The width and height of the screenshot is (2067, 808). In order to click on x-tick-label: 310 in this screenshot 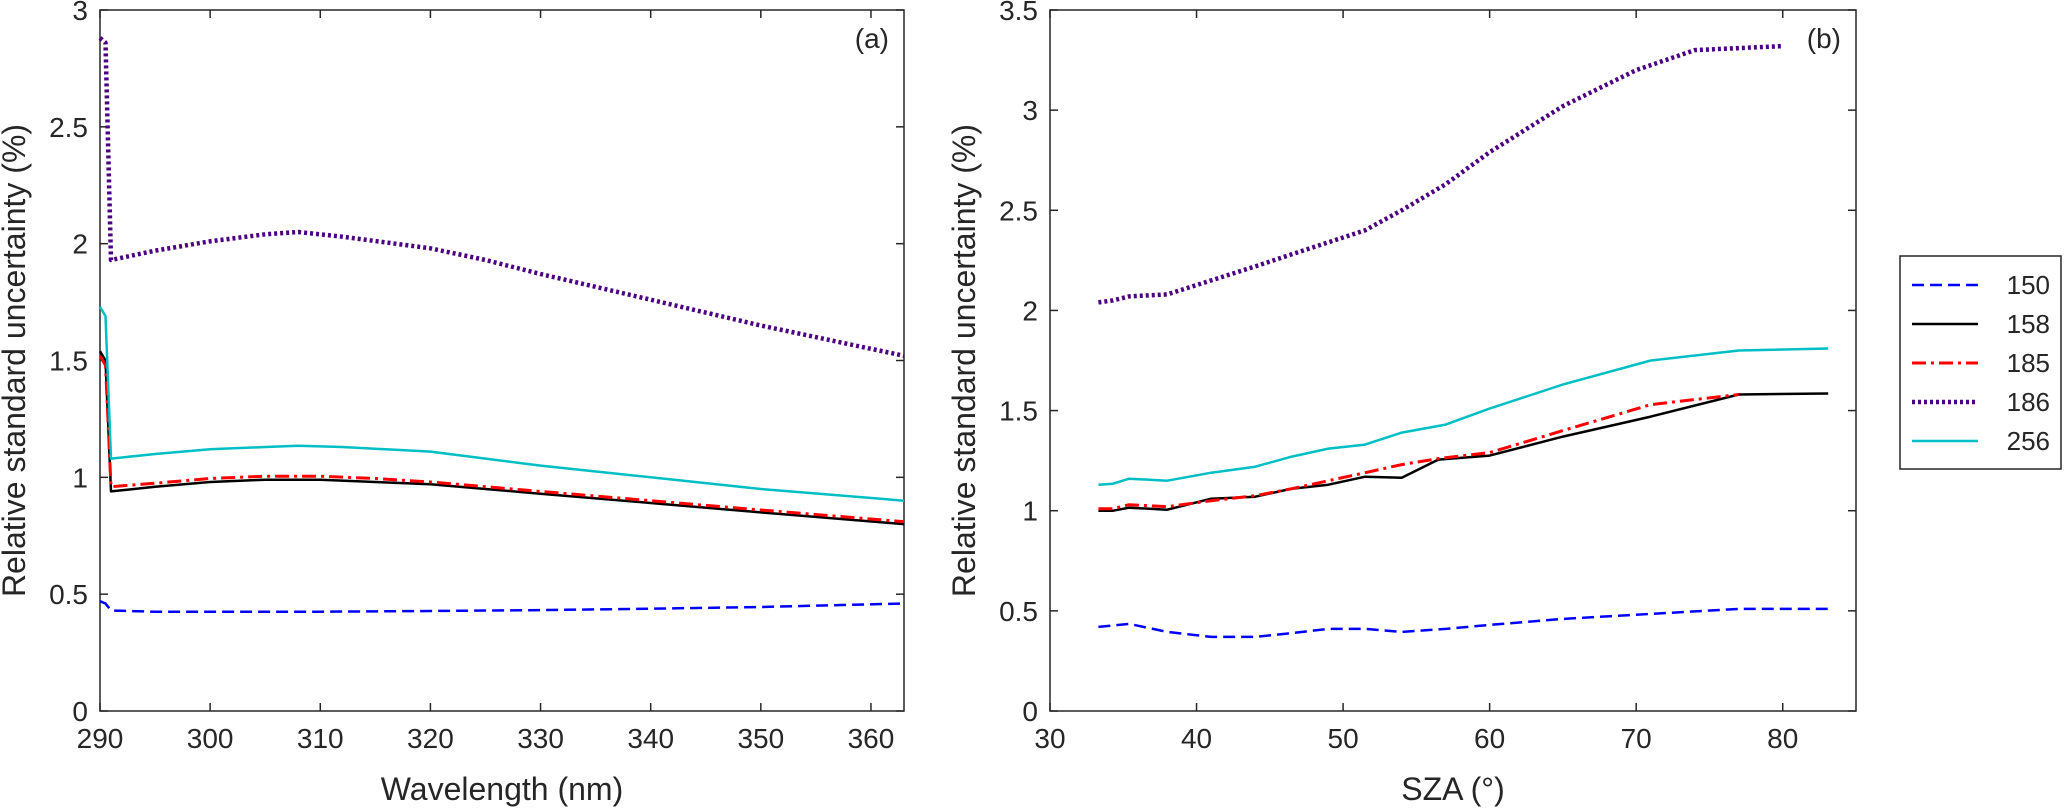, I will do `click(320, 738)`.